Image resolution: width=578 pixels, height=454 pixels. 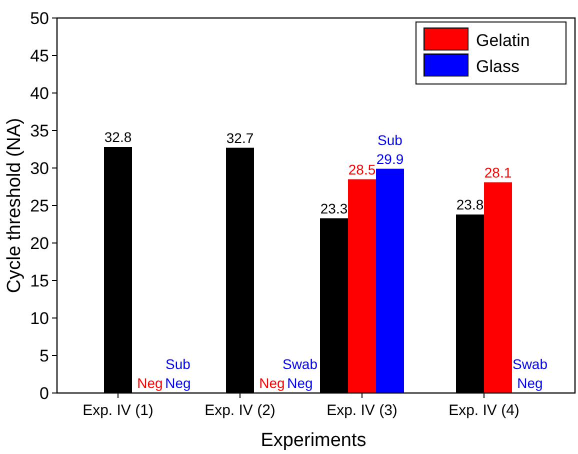 I want to click on y-tick-label: 35, so click(x=39, y=131).